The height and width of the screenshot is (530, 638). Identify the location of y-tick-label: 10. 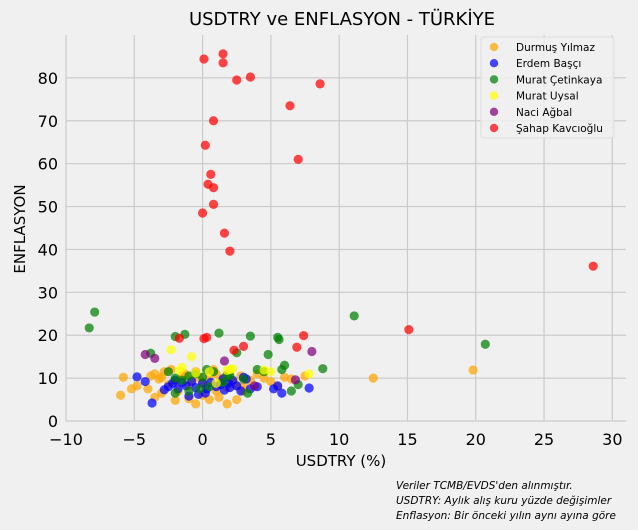
(48, 378).